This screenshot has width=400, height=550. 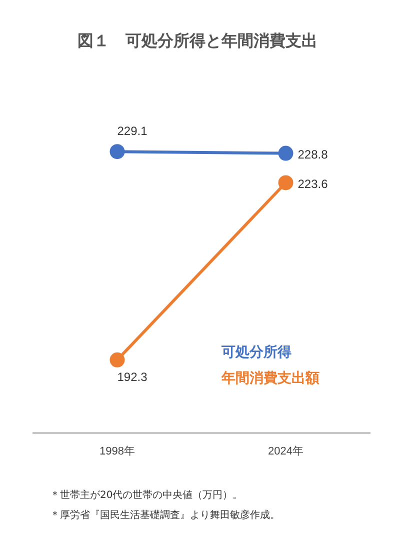 What do you see at coordinates (117, 451) in the screenshot?
I see `x-tick-label: 1998年` at bounding box center [117, 451].